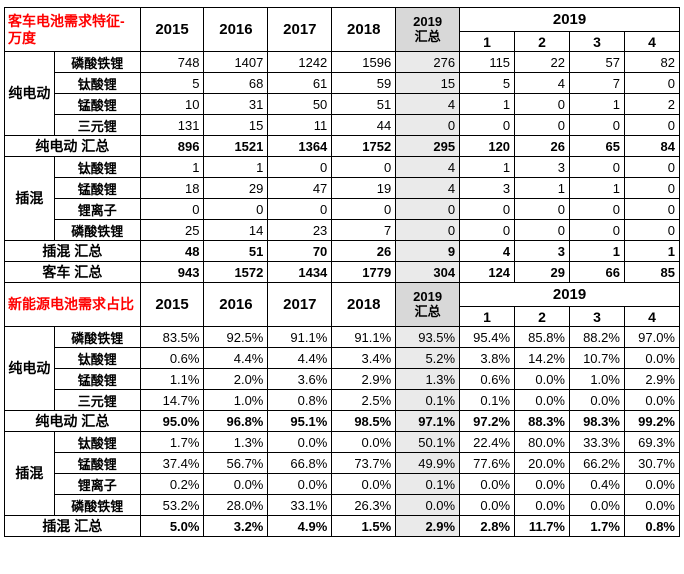  I want to click on summary-value-cell: 84, so click(652, 146).